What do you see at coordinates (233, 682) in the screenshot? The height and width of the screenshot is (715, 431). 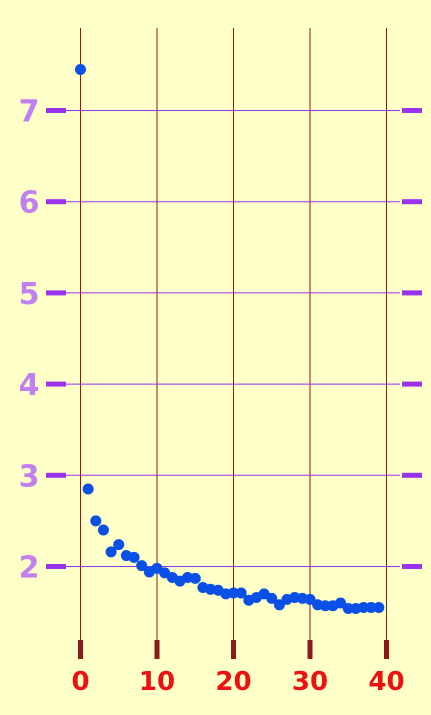 I see `x-tick-label: 20` at bounding box center [233, 682].